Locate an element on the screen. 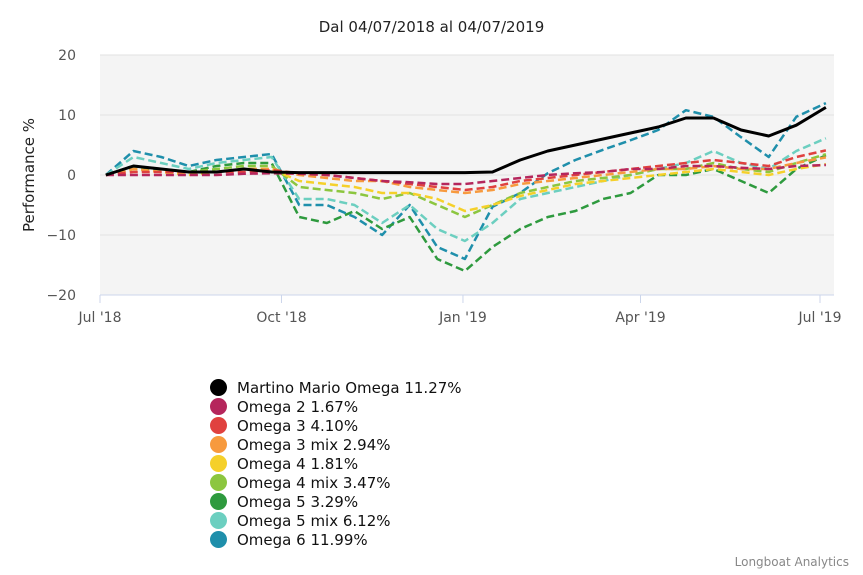  series-line-omega-4-mix is located at coordinates (466, 186).